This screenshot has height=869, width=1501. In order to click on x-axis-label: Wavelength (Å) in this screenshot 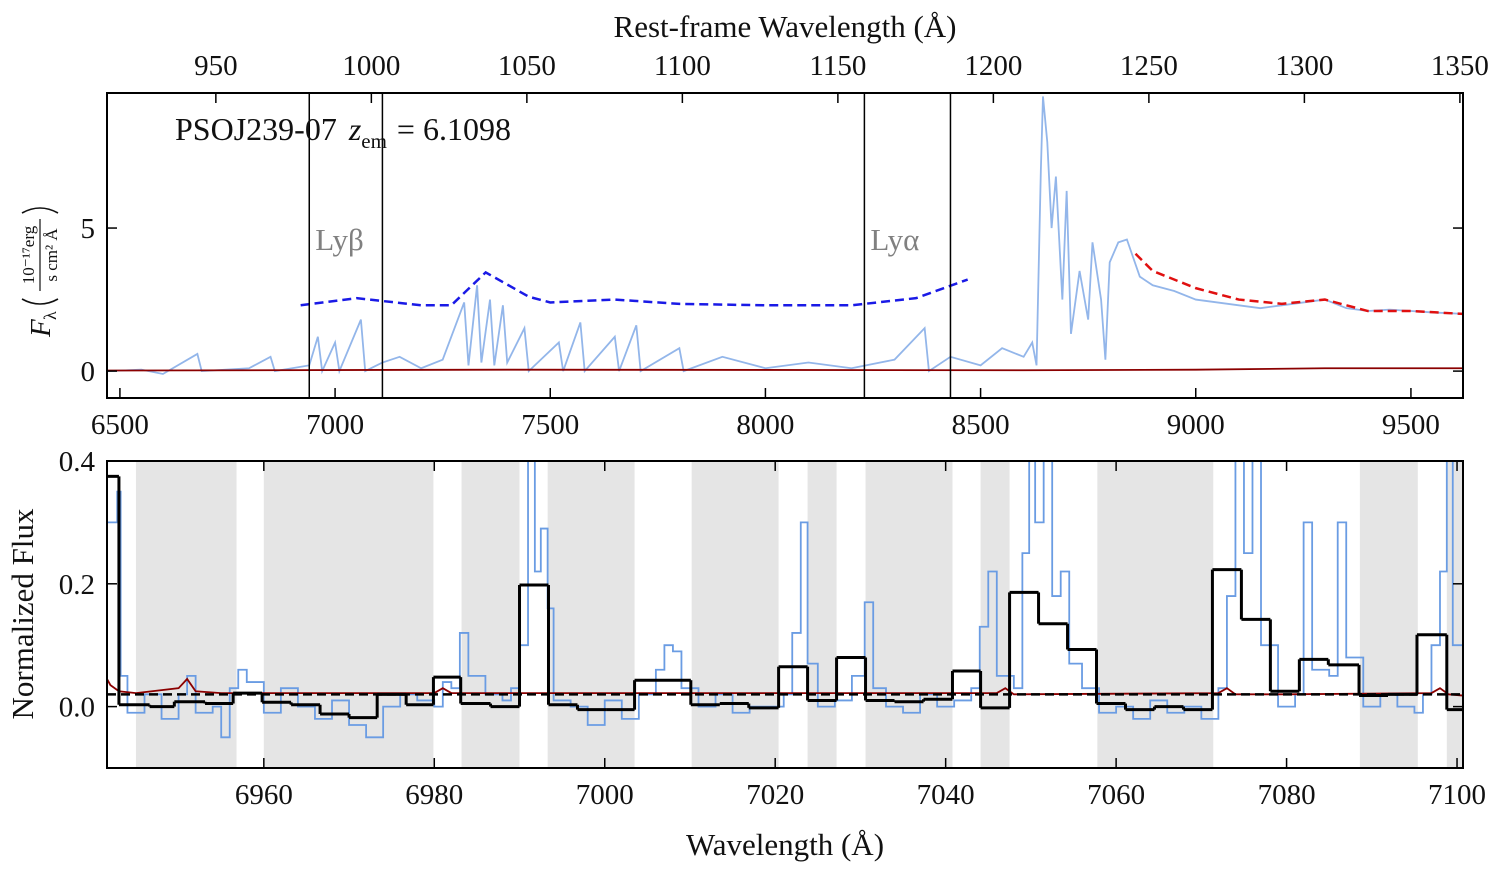, I will do `click(785, 844)`.